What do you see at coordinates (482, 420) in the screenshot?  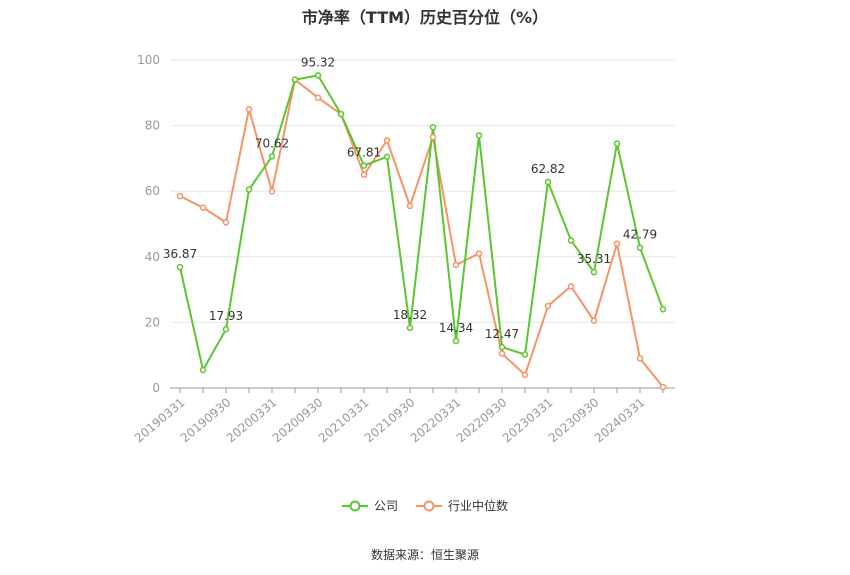 I see `x-tick-label: 20220930` at bounding box center [482, 420].